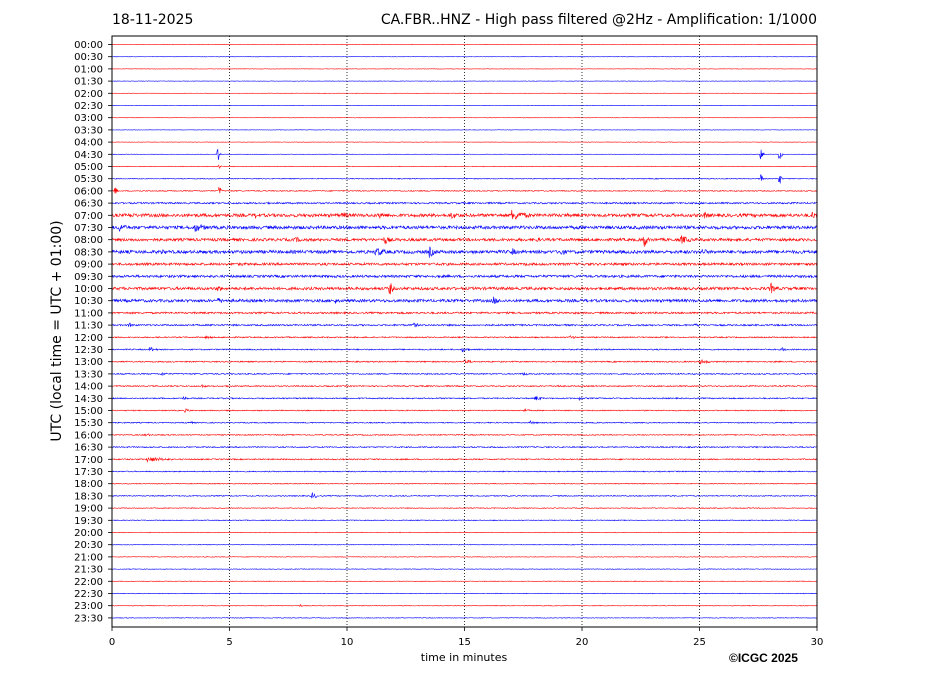 The width and height of the screenshot is (927, 696). What do you see at coordinates (88, 435) in the screenshot?
I see `y-tick-label: 16:00` at bounding box center [88, 435].